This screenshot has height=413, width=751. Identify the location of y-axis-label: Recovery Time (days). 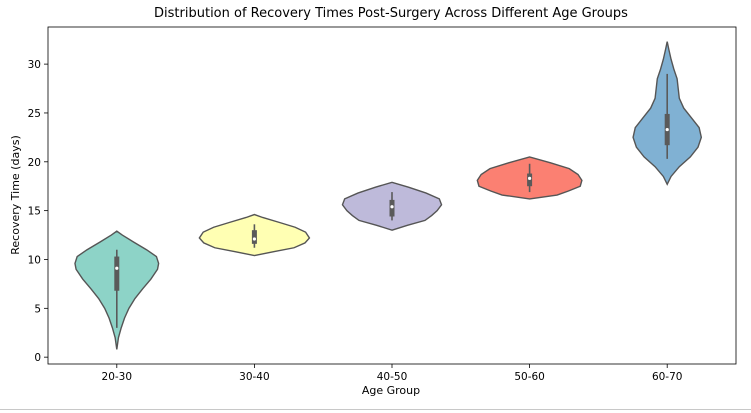
(15, 194).